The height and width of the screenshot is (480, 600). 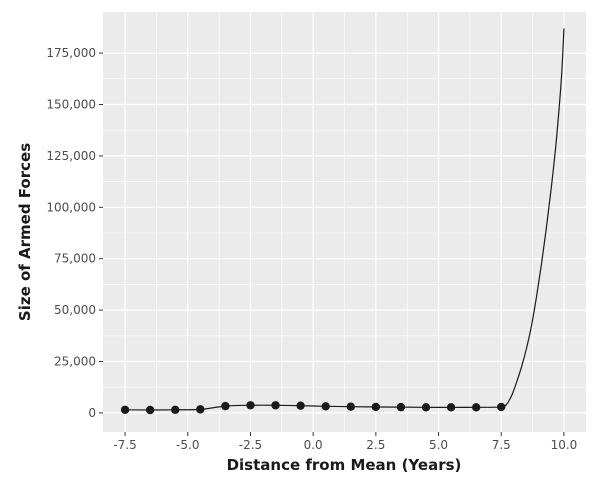 What do you see at coordinates (75, 361) in the screenshot?
I see `y-tick-label: 25,000` at bounding box center [75, 361].